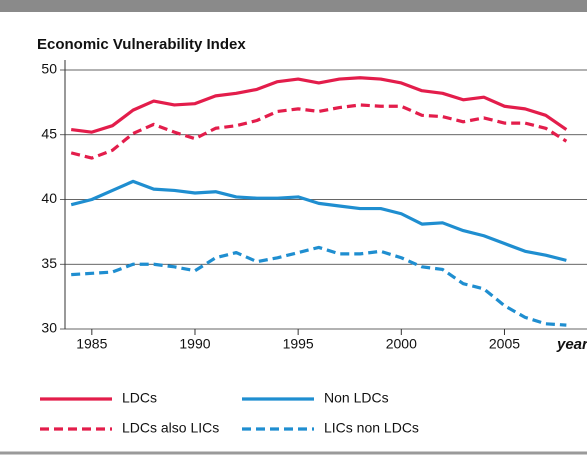  Describe the element at coordinates (293, 6) in the screenshot. I see `top-bar` at that location.